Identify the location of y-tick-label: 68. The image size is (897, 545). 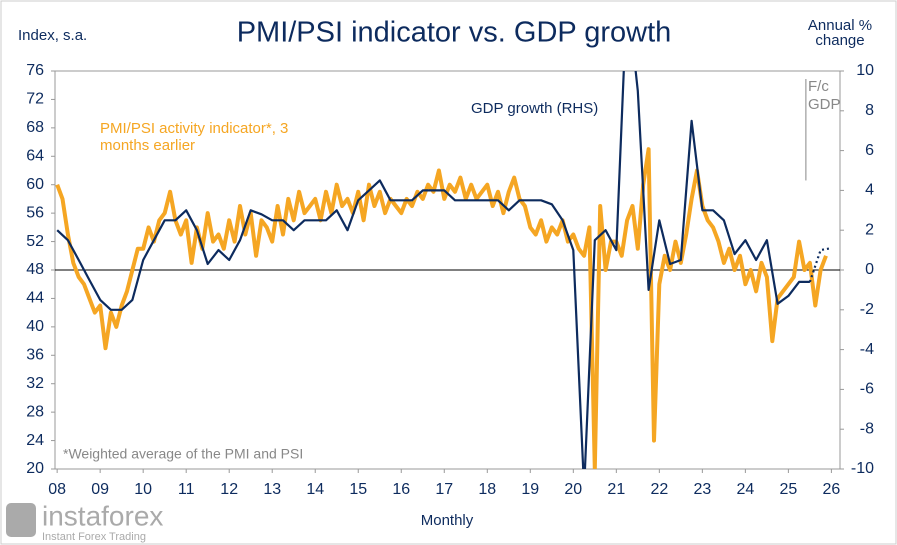
(35, 127).